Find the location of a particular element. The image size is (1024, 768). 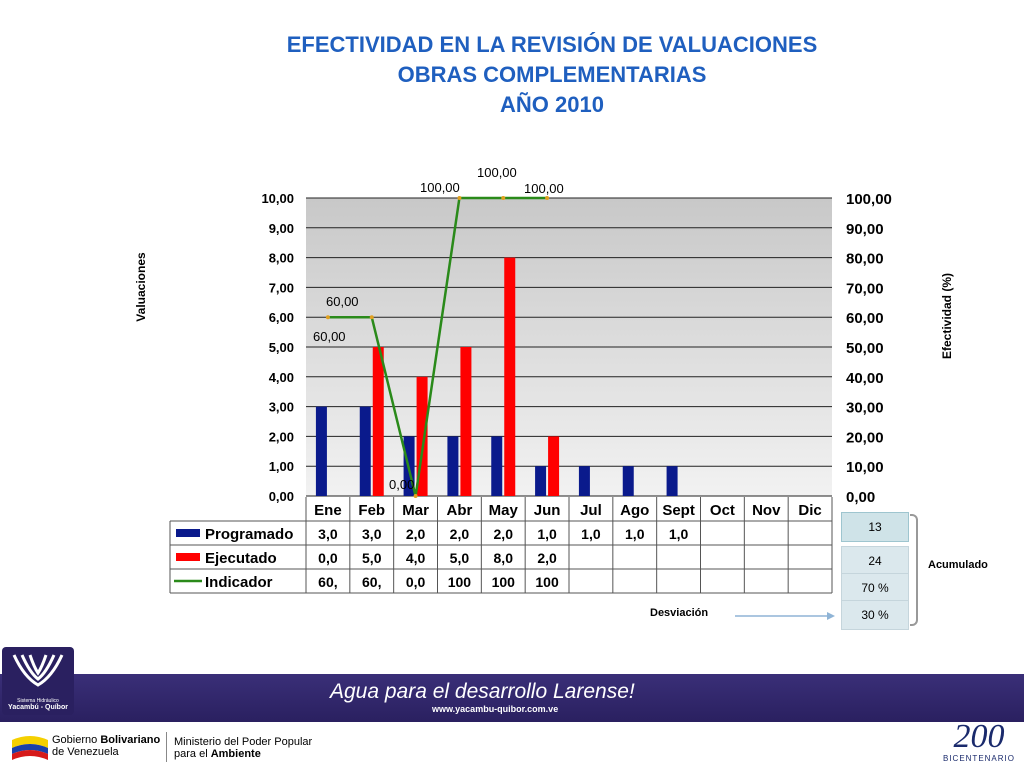

legend-label-indicador: Indicador is located at coordinates (239, 582).